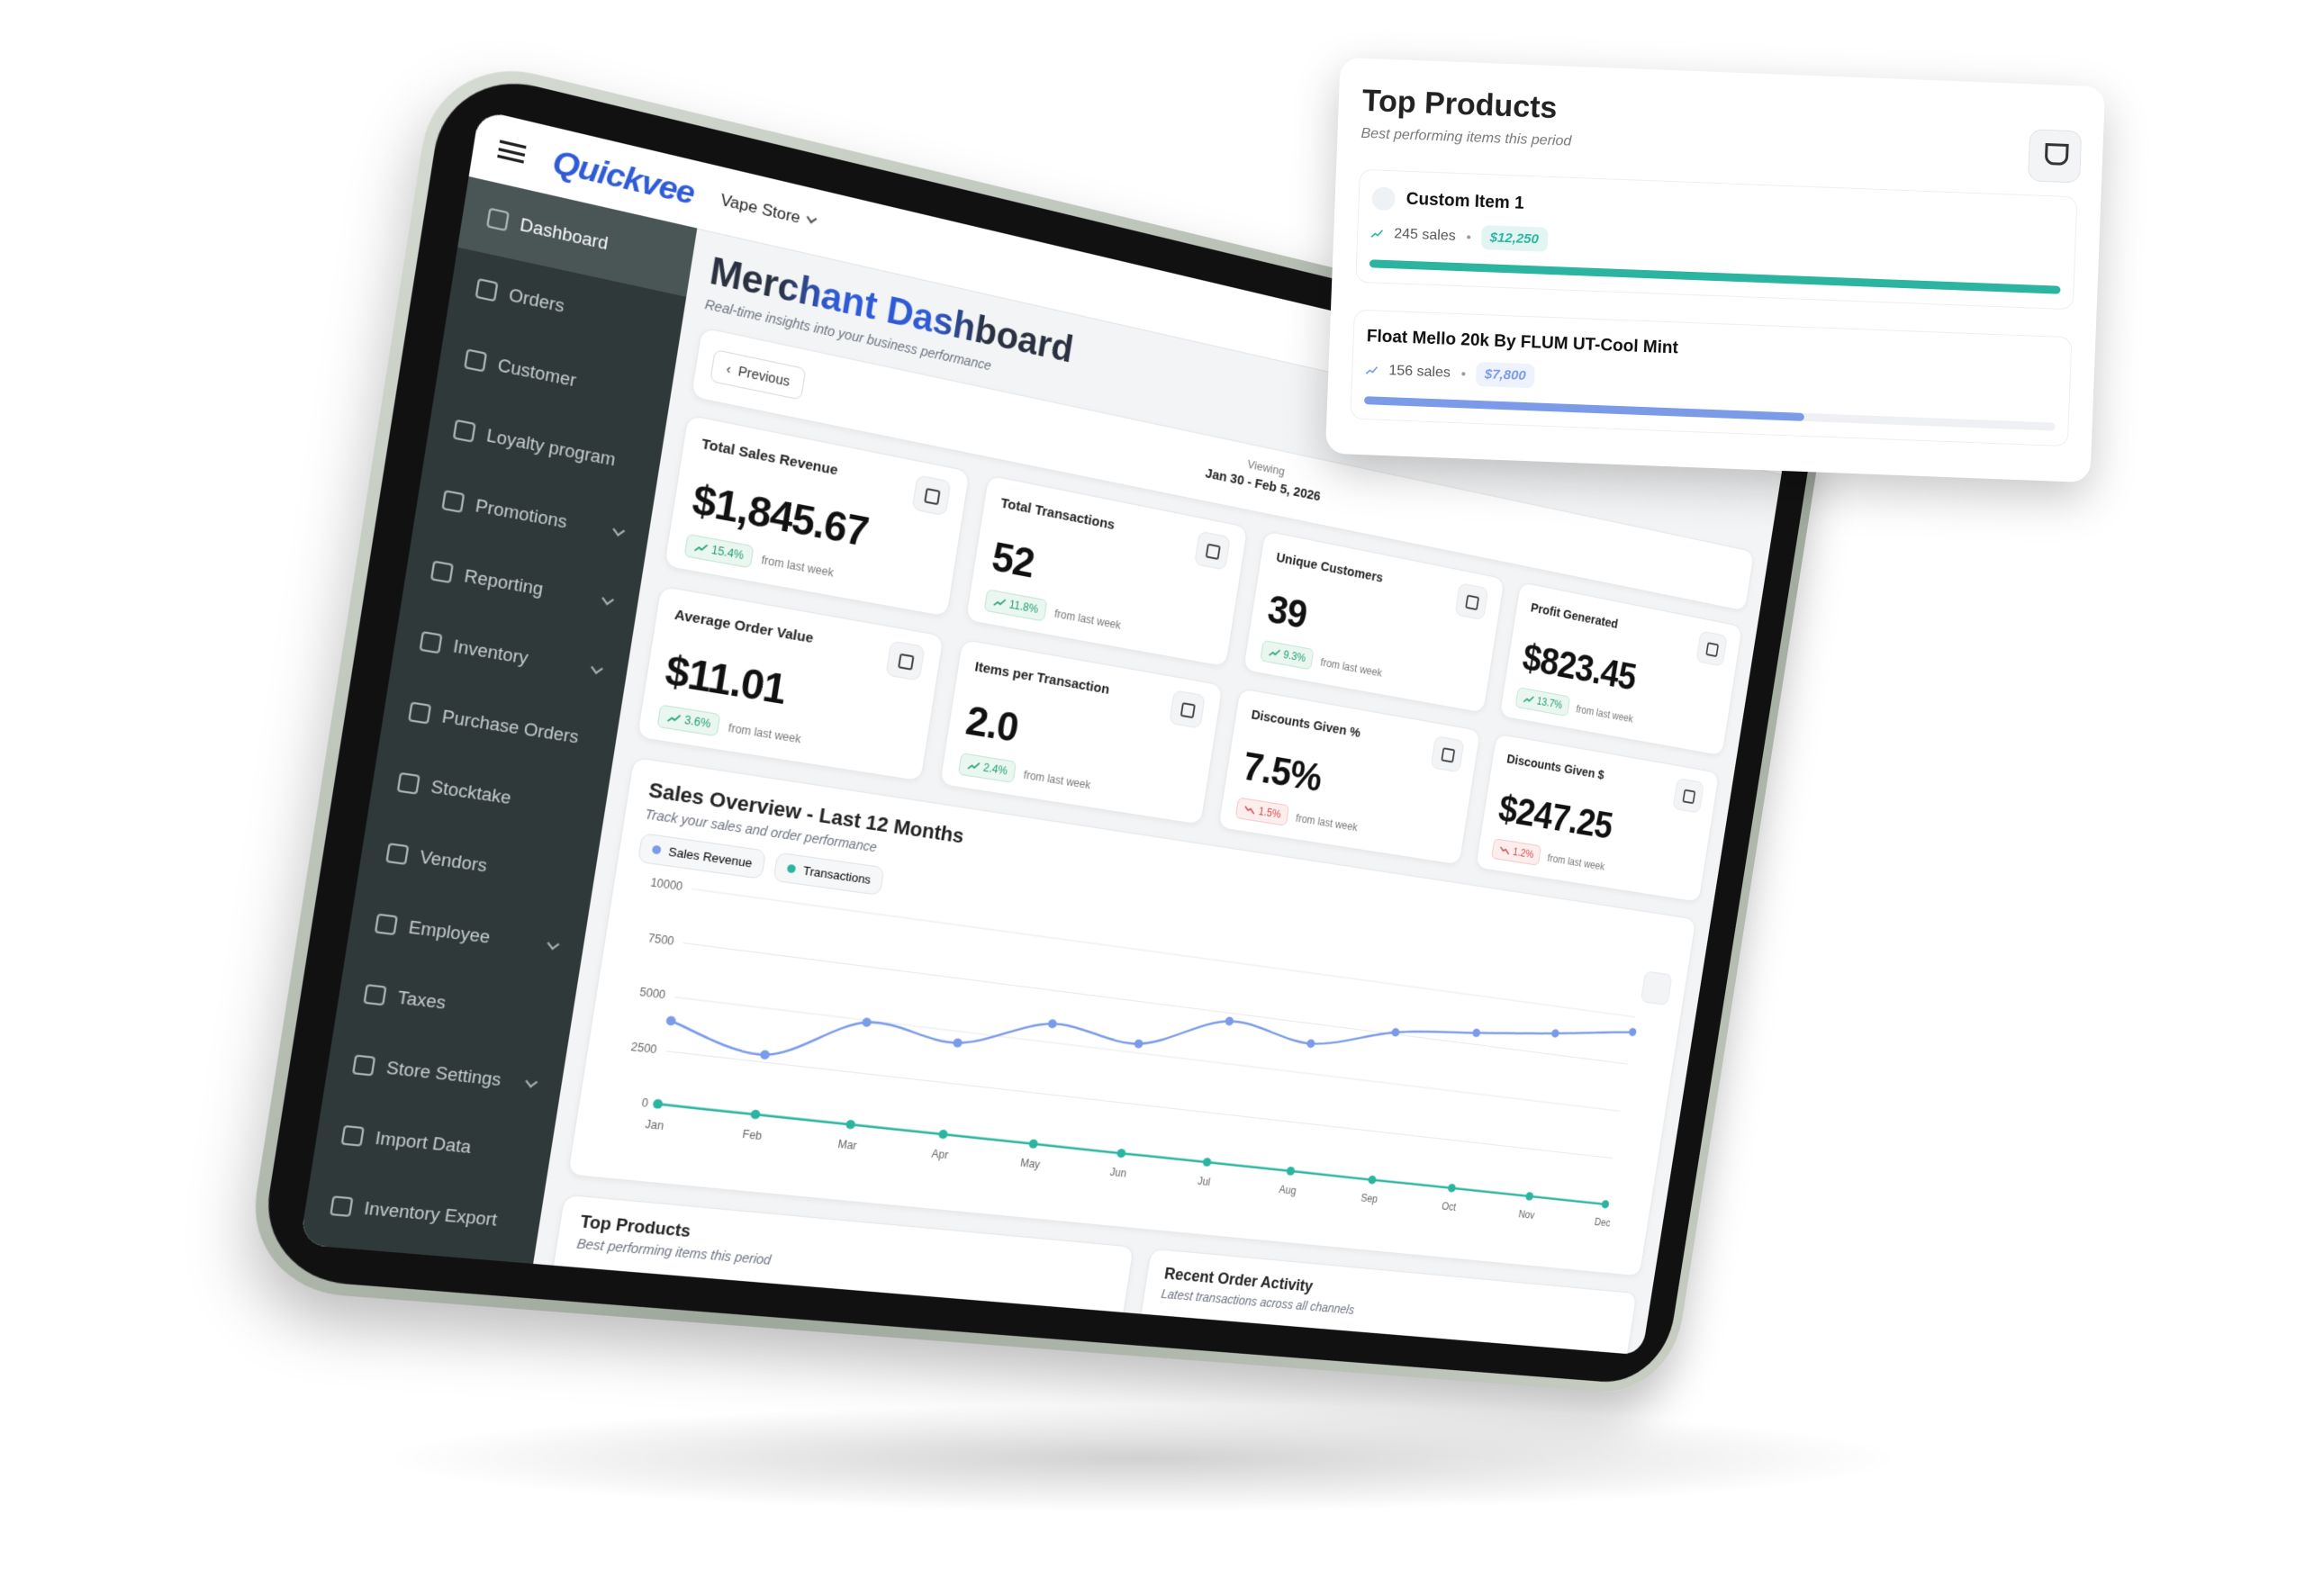 The image size is (2305, 1596). Describe the element at coordinates (1505, 375) in the screenshot. I see `product-revenue: $7,800` at that location.